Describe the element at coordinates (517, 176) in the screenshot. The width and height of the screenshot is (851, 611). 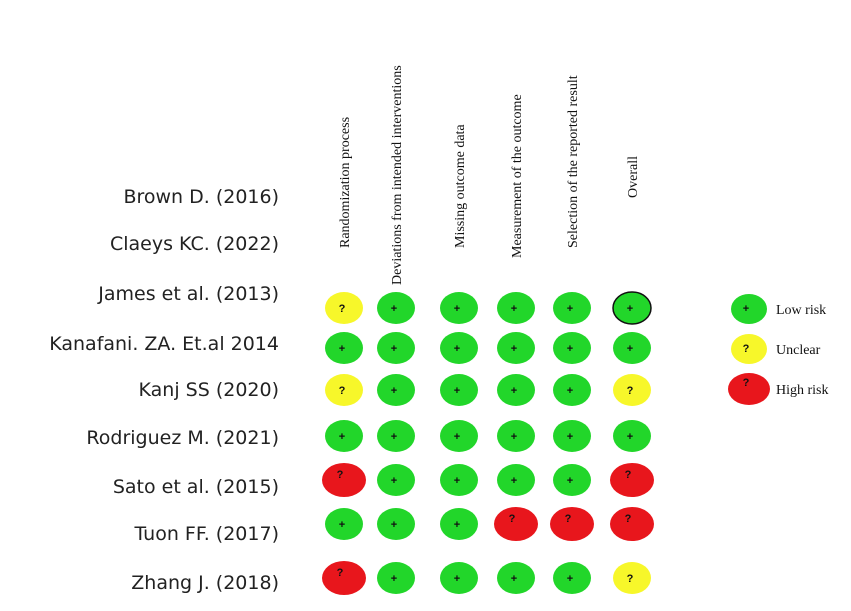
I see `domain-label: Measurement of the outcome` at that location.